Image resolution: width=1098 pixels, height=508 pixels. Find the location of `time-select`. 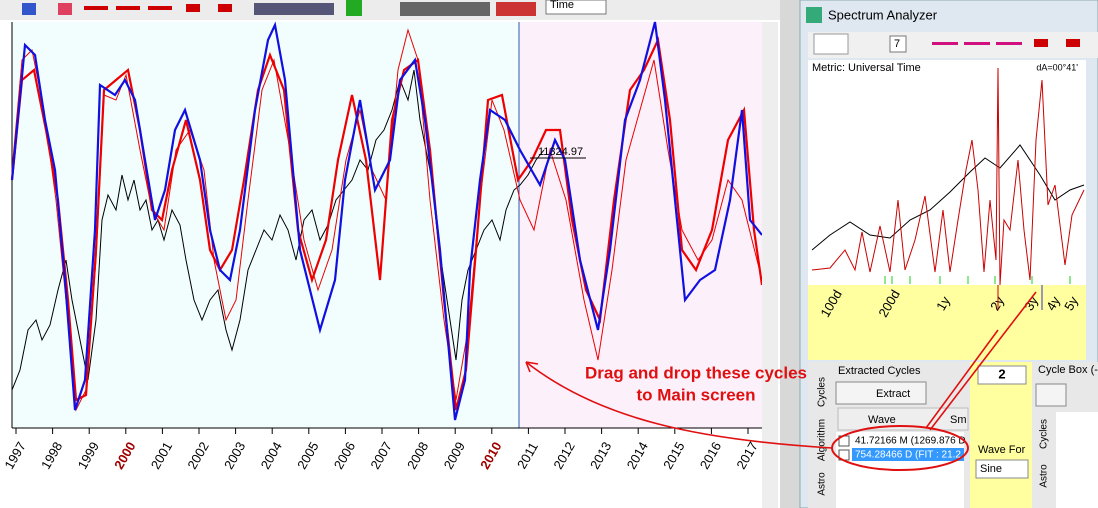

time-select is located at coordinates (576, 7).